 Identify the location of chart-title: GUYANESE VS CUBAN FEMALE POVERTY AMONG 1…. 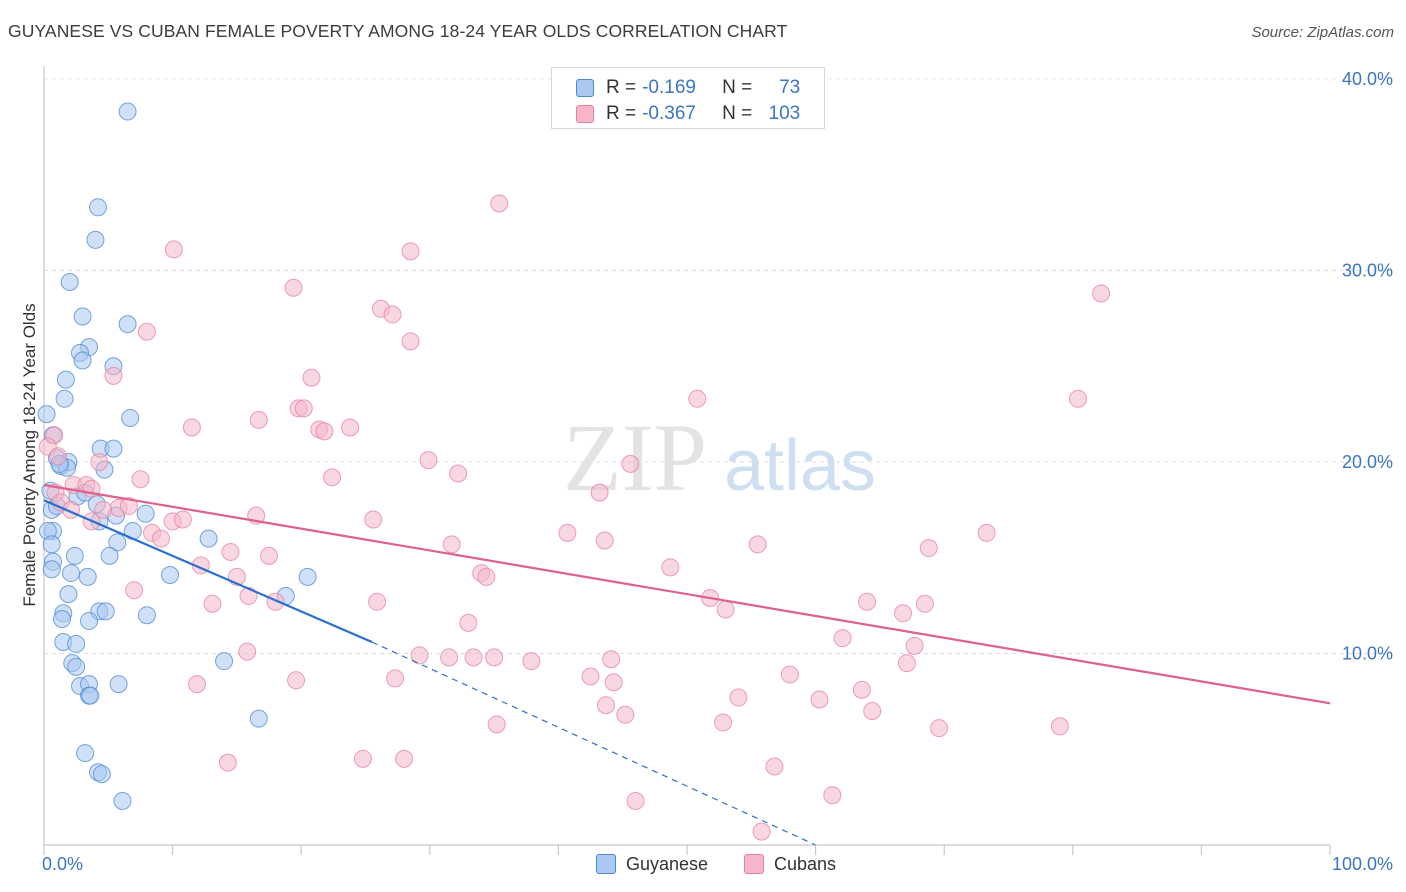
(398, 31).